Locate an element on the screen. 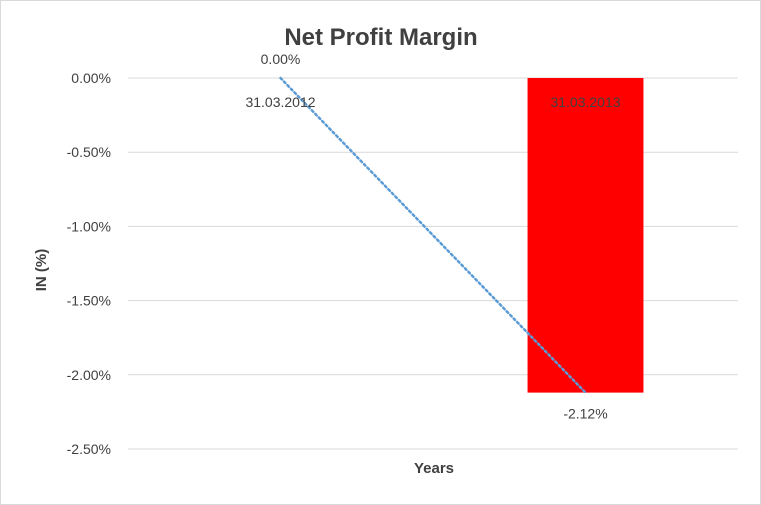 The height and width of the screenshot is (505, 761). chart-title: Net Profit Margin is located at coordinates (380, 37).